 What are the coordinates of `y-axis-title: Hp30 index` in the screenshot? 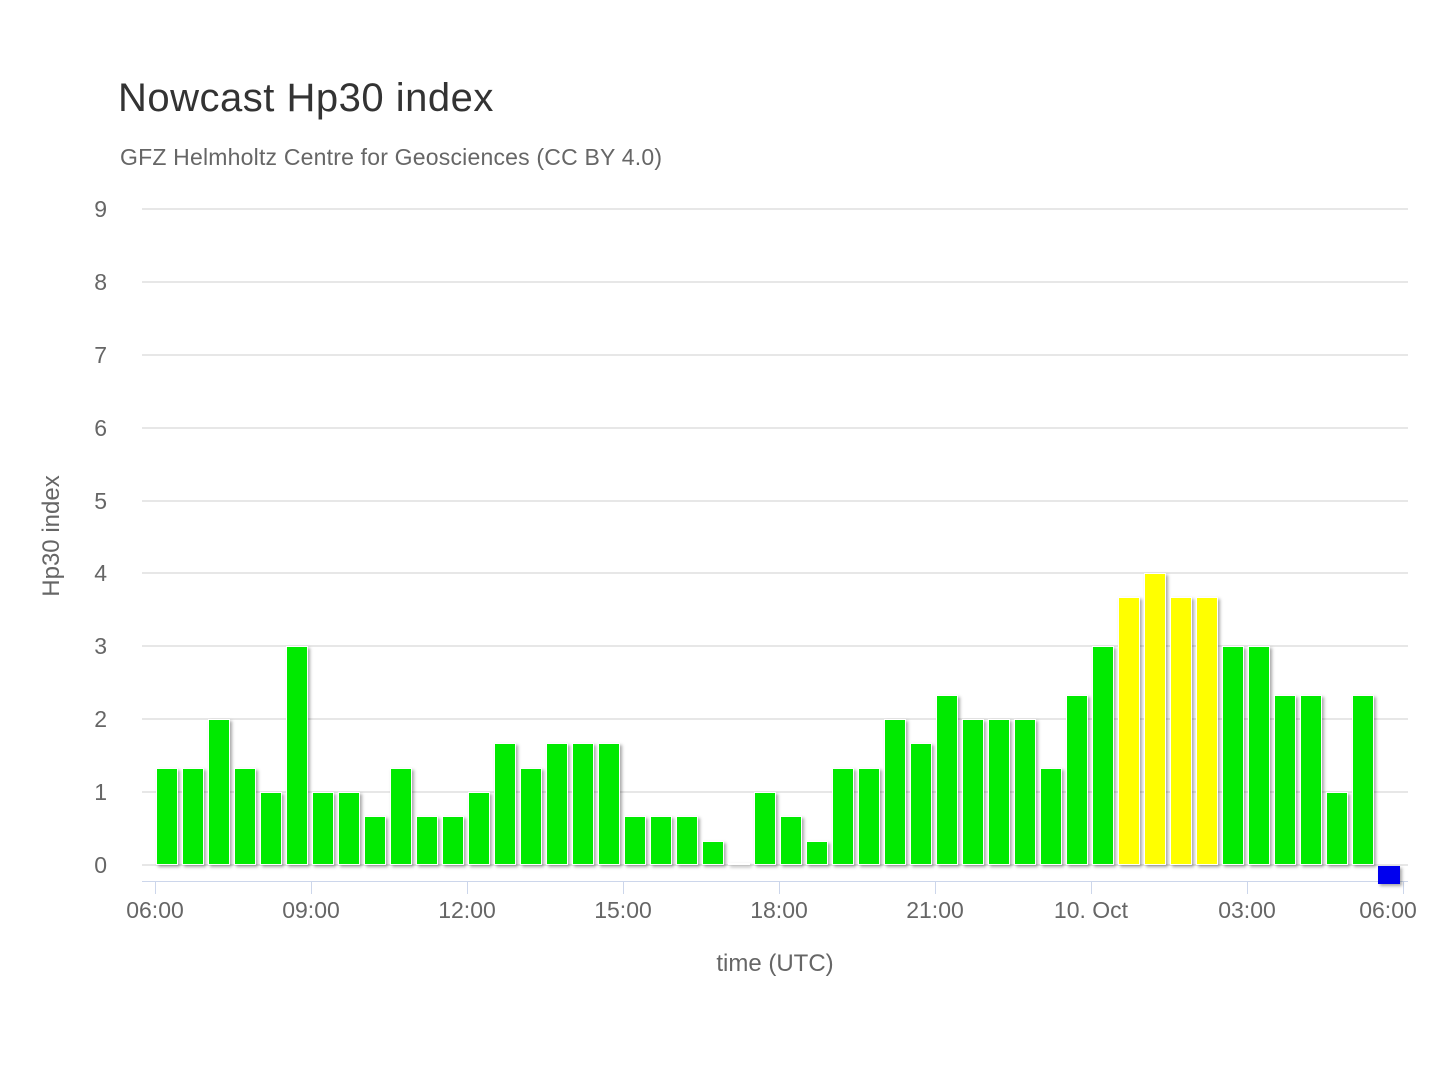 It's located at (51, 536).